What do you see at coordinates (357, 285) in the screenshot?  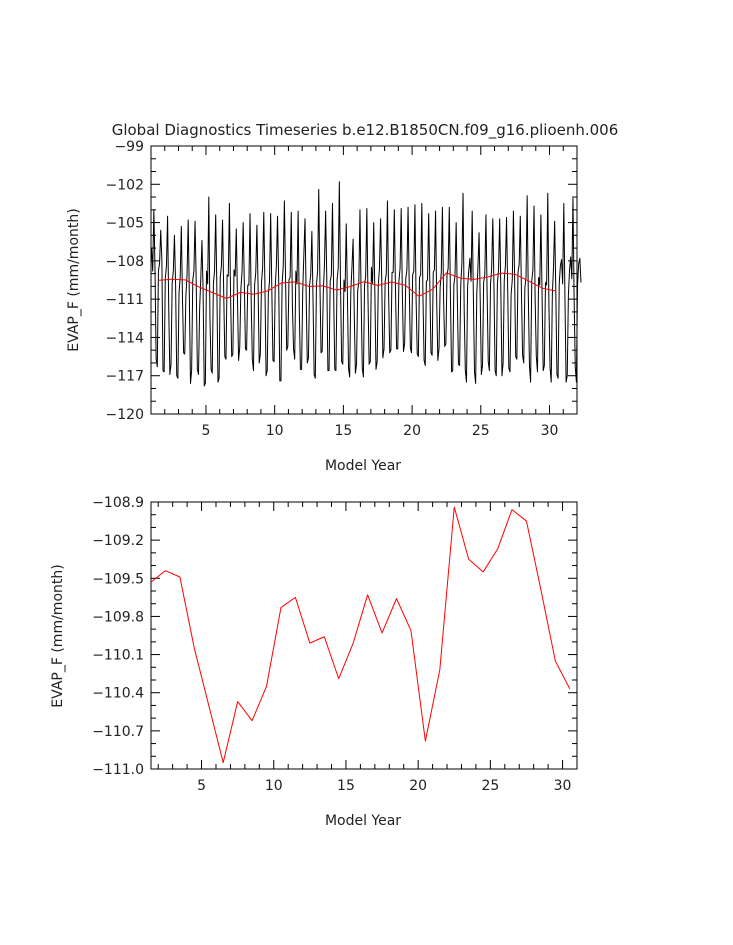 I see `annual-mean-series-line` at bounding box center [357, 285].